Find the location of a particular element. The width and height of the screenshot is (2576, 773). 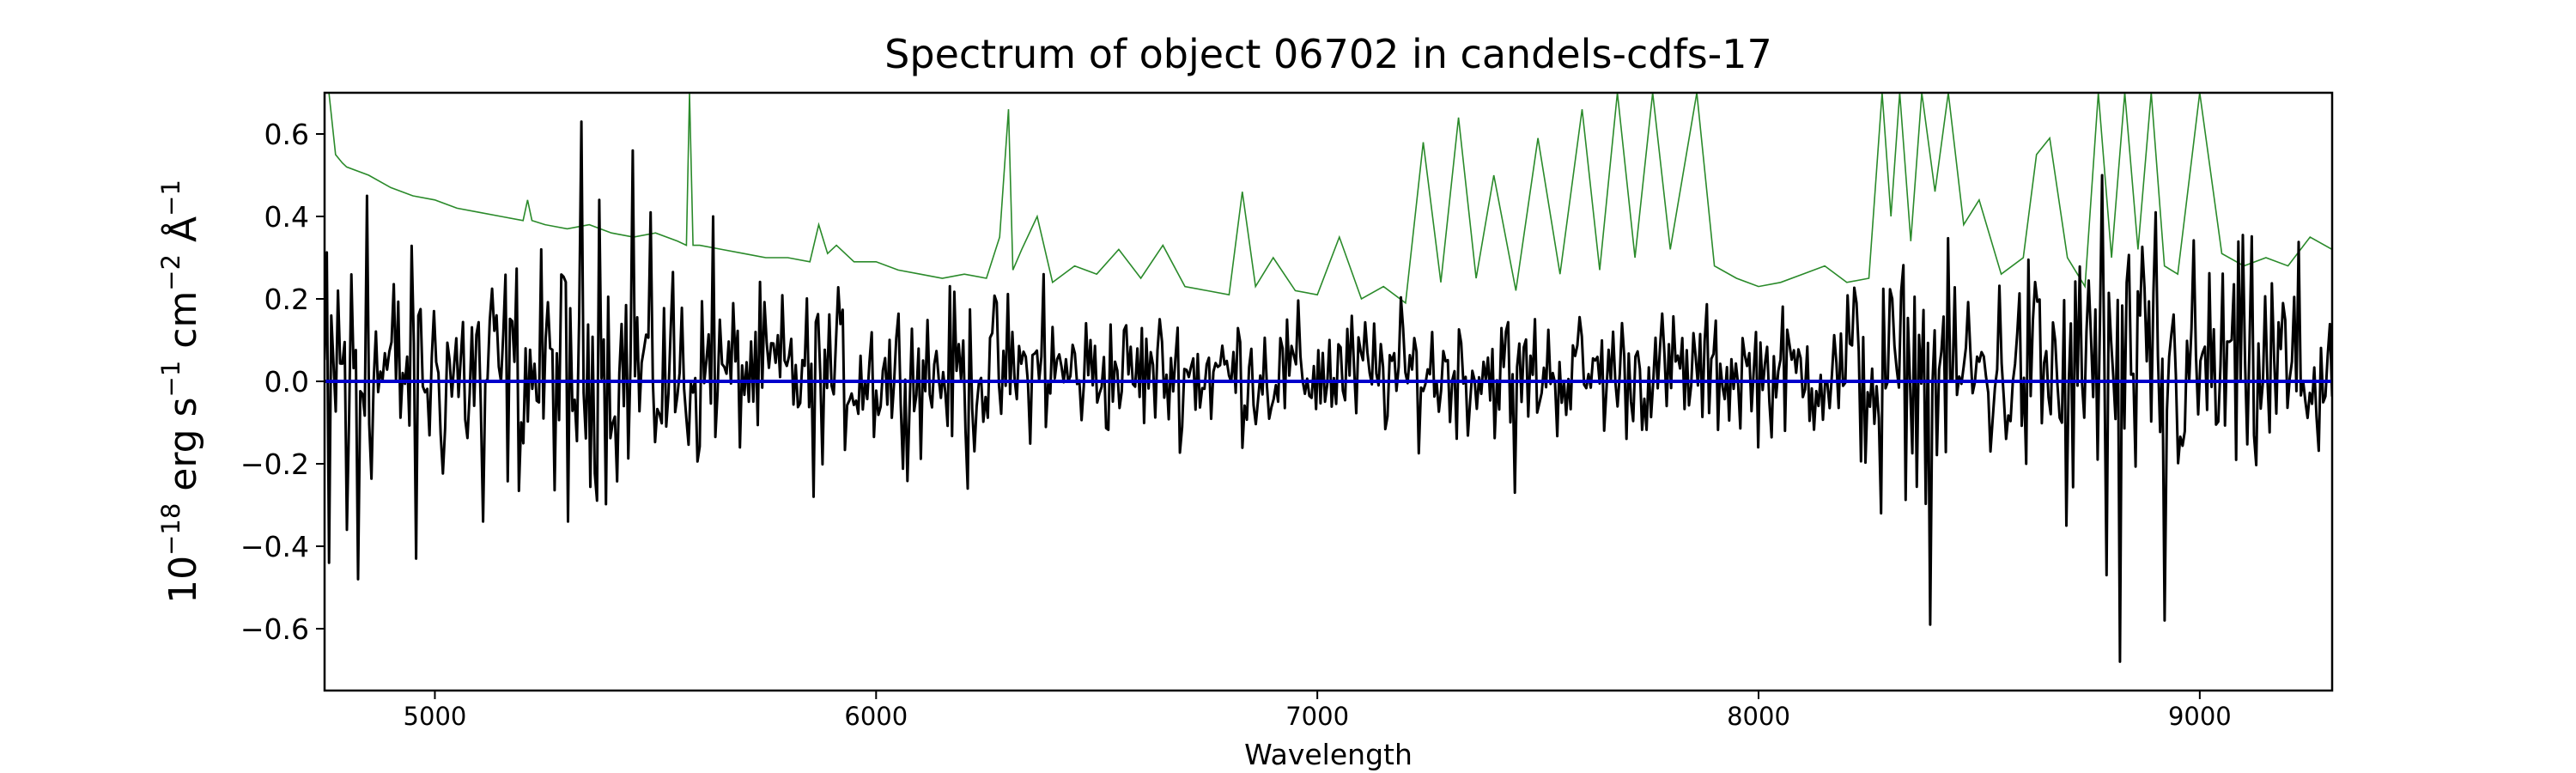

x-tick-label: 6000 is located at coordinates (876, 716).